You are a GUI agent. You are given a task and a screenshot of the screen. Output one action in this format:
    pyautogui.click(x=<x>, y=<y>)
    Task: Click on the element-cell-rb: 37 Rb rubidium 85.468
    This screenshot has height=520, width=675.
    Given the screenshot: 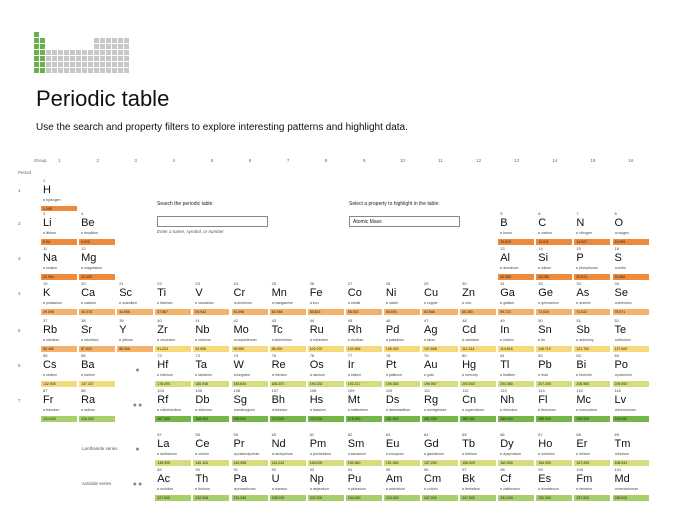 What is the action you would take?
    pyautogui.click(x=59, y=335)
    